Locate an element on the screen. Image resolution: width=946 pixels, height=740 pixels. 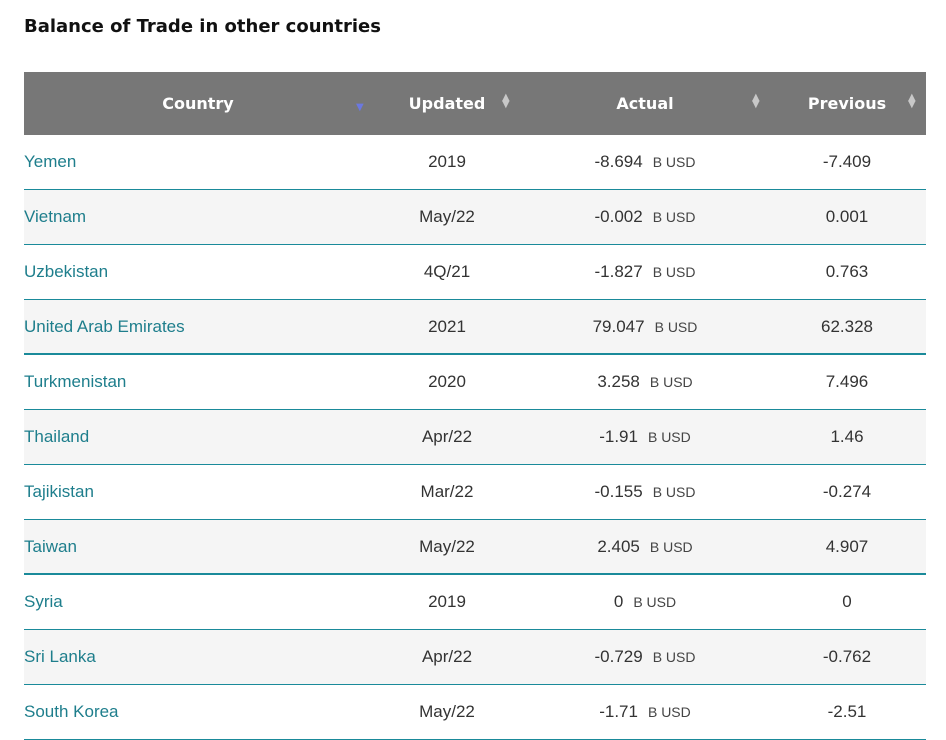
table-row: Taiwan May/22 2.405 B USD 4.907 is located at coordinates (475, 547).